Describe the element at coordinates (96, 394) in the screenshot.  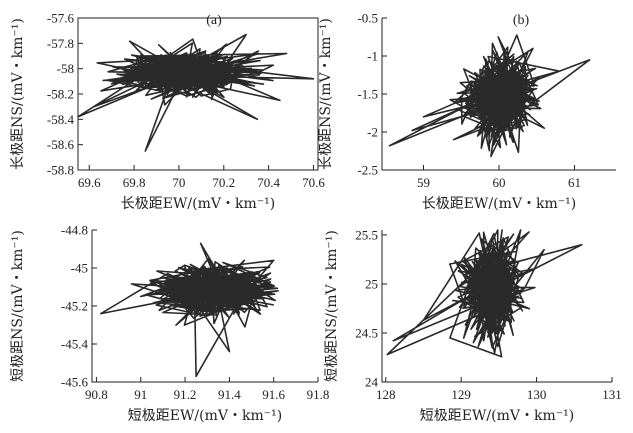
I see `panel-c-xtick-label: 90.8` at that location.